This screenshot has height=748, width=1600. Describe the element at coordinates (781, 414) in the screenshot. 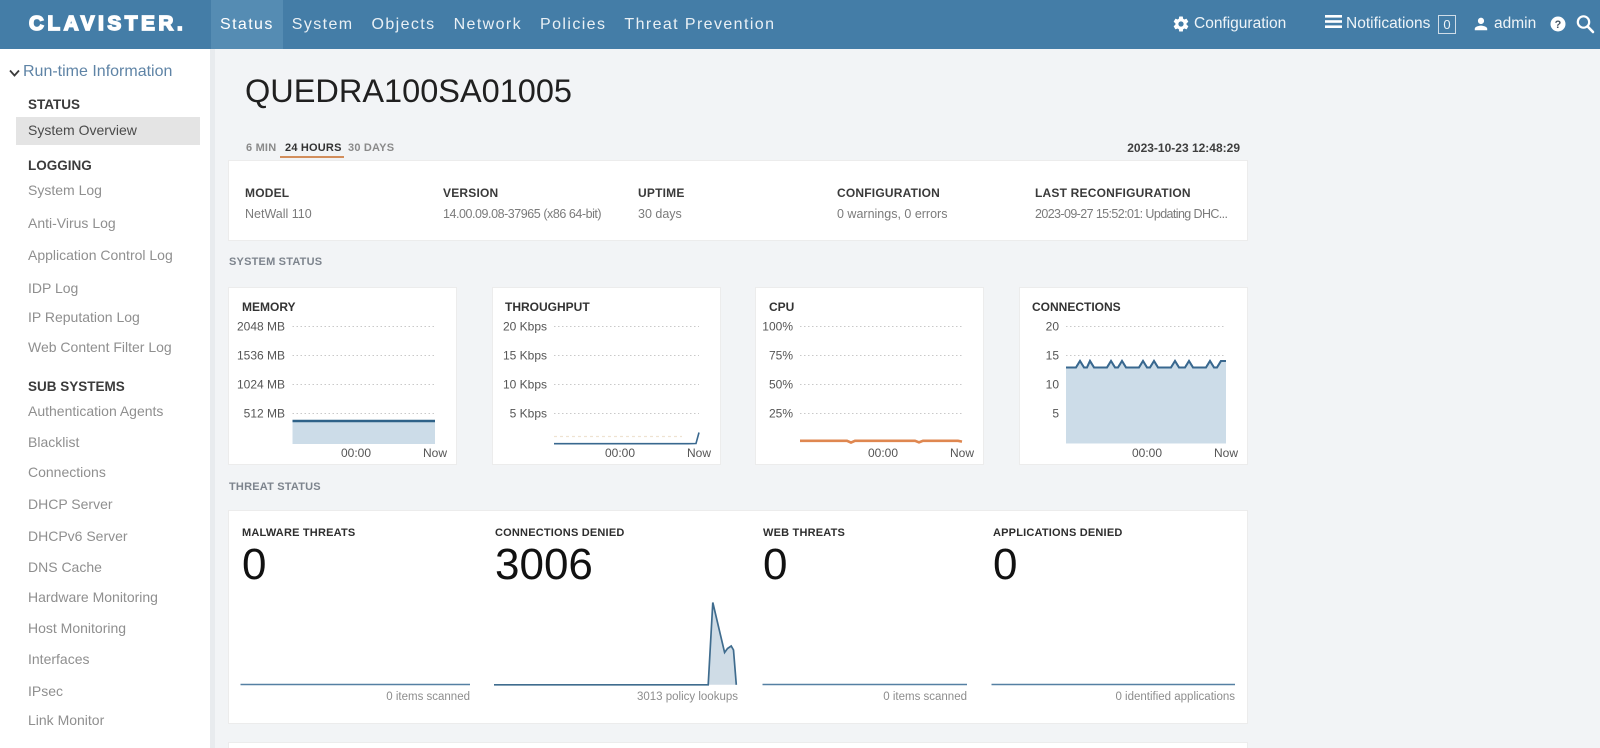

I see `svg-text: 25%` at that location.